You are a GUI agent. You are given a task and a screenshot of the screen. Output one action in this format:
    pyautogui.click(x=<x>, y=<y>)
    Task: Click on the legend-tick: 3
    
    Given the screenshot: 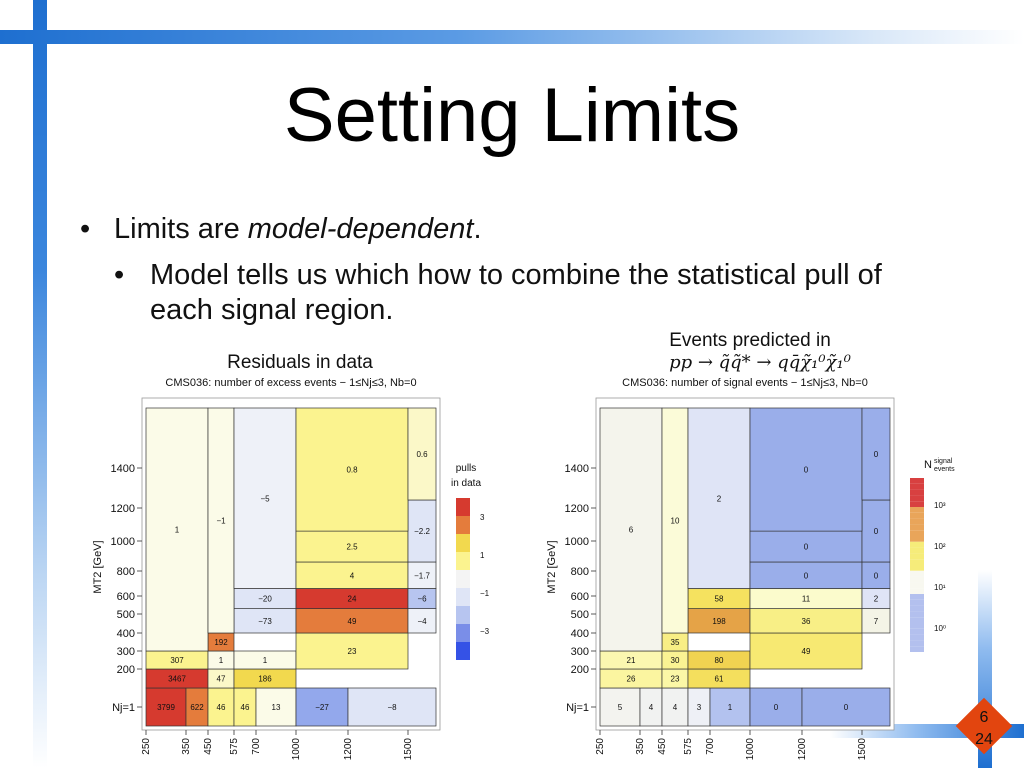 What is the action you would take?
    pyautogui.click(x=482, y=517)
    